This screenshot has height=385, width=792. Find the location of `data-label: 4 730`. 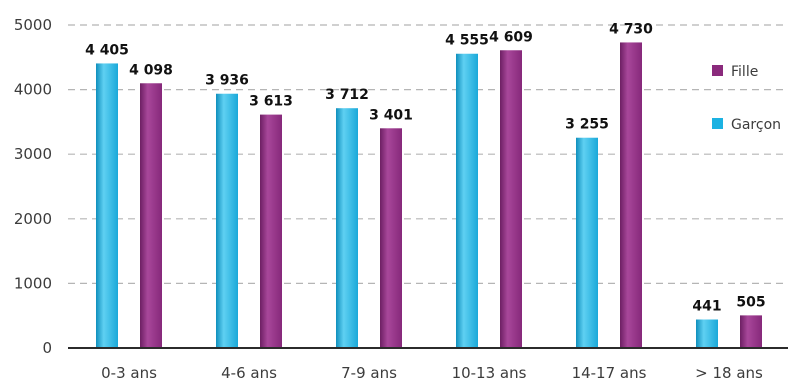

data-label: 4 730 is located at coordinates (631, 29).